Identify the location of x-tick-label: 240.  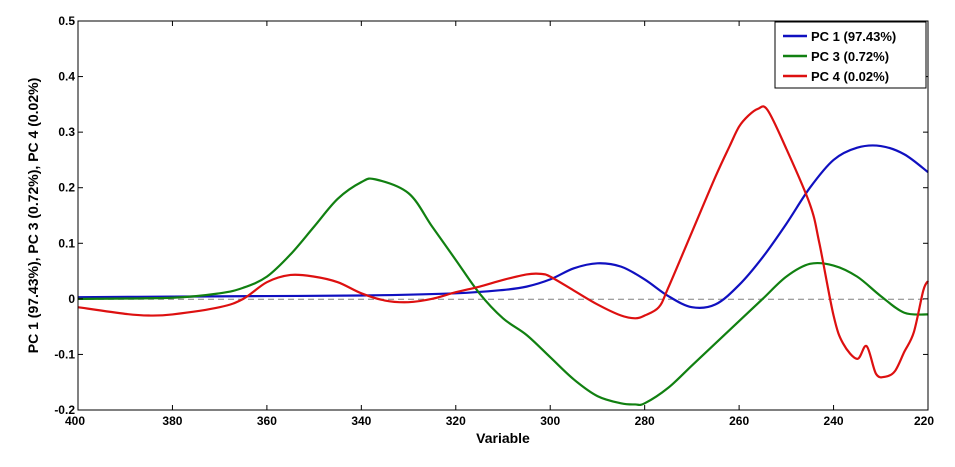
(834, 421).